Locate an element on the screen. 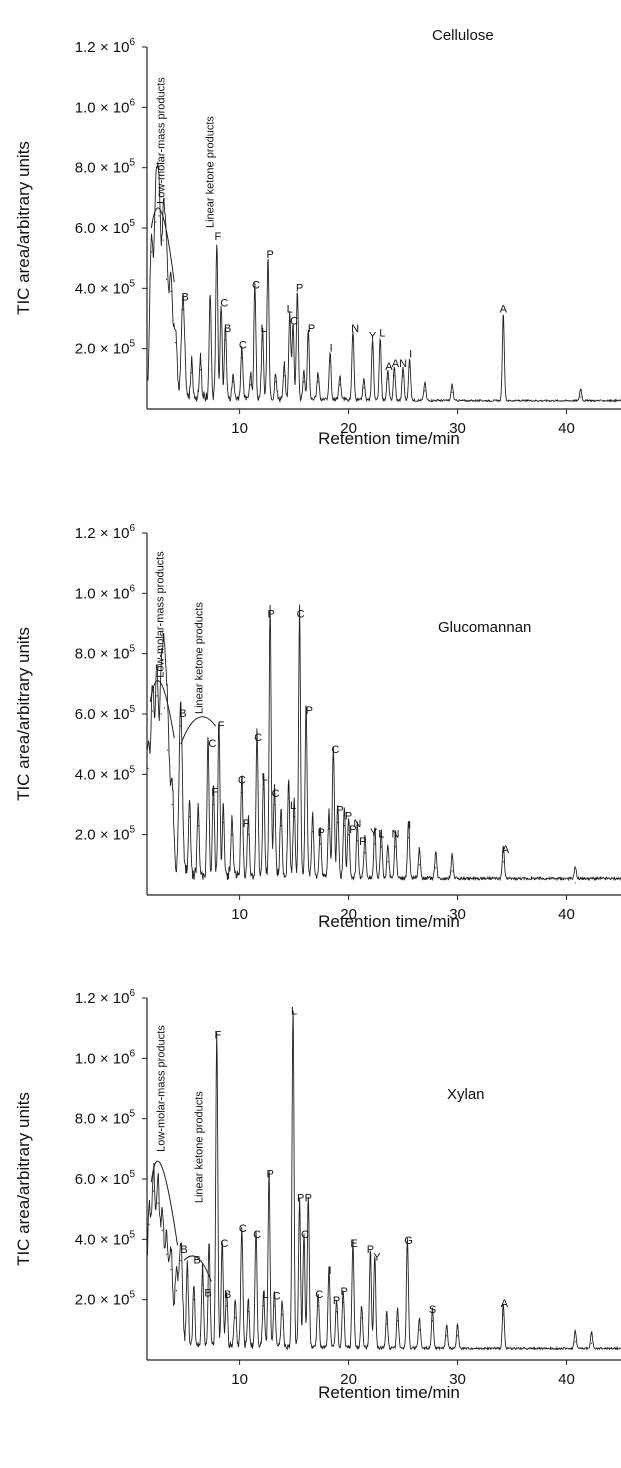 The width and height of the screenshot is (621, 1468). x-tick-label: 10 is located at coordinates (239, 1379).